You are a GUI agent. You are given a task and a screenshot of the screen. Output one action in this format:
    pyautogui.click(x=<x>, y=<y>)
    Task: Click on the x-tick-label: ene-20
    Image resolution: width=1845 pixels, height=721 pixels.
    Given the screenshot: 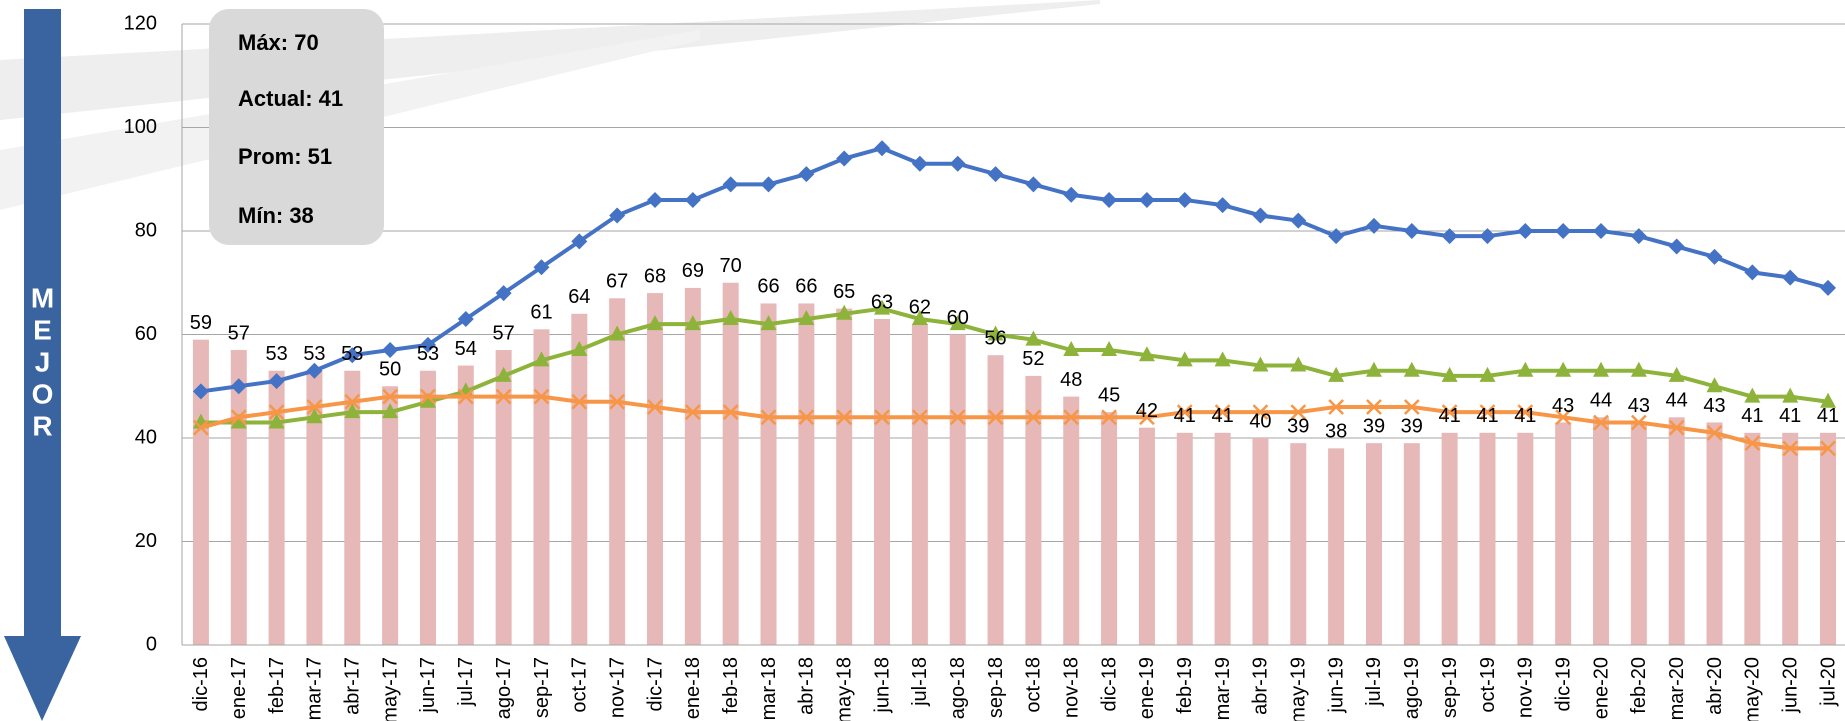 What is the action you would take?
    pyautogui.click(x=1601, y=688)
    